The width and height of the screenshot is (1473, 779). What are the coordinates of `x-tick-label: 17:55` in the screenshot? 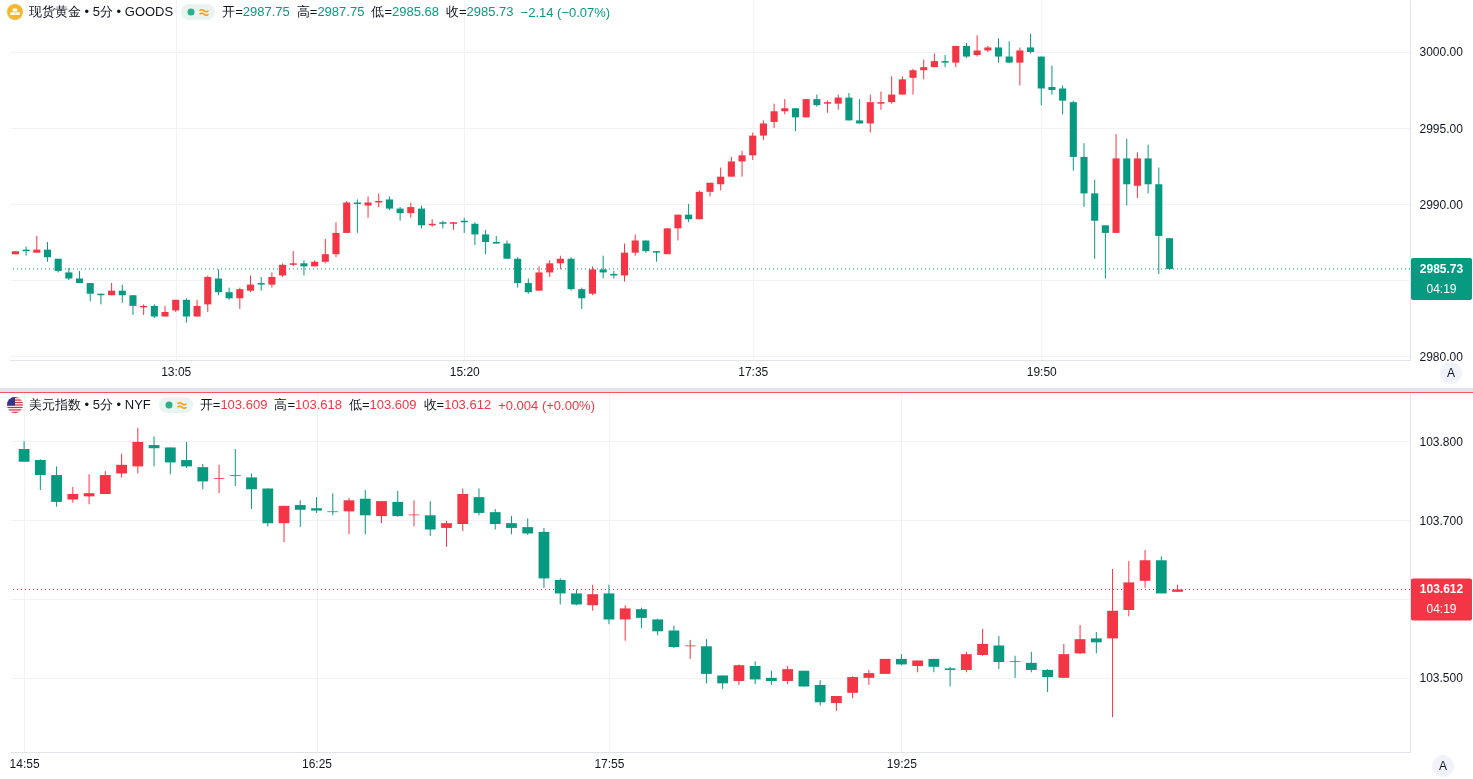 It's located at (609, 763).